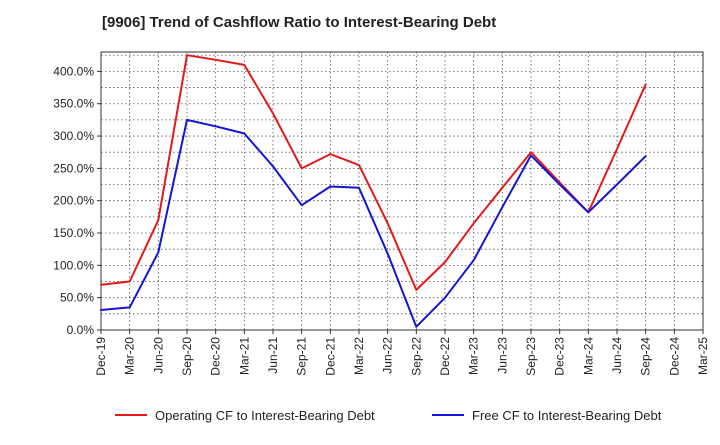  Describe the element at coordinates (416, 356) in the screenshot. I see `x-tick-label: Sep-22` at that location.